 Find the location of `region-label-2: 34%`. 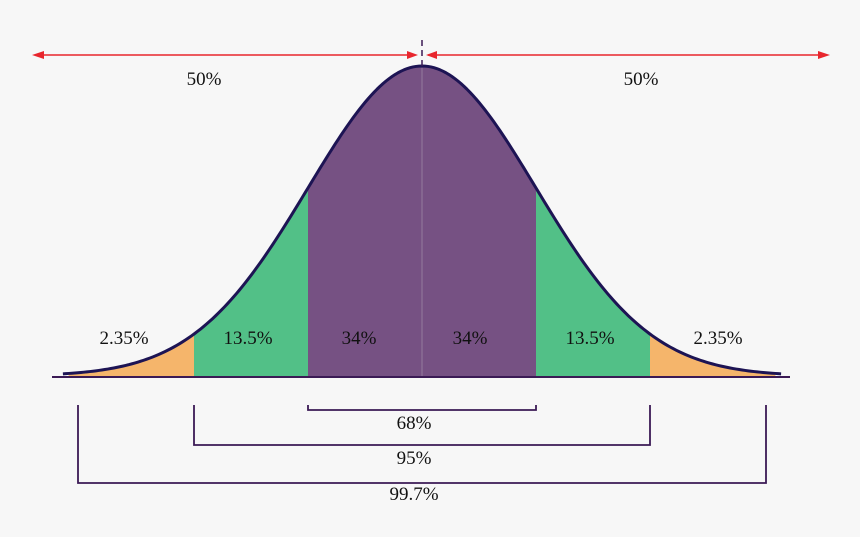

region-label-2: 34% is located at coordinates (359, 338).